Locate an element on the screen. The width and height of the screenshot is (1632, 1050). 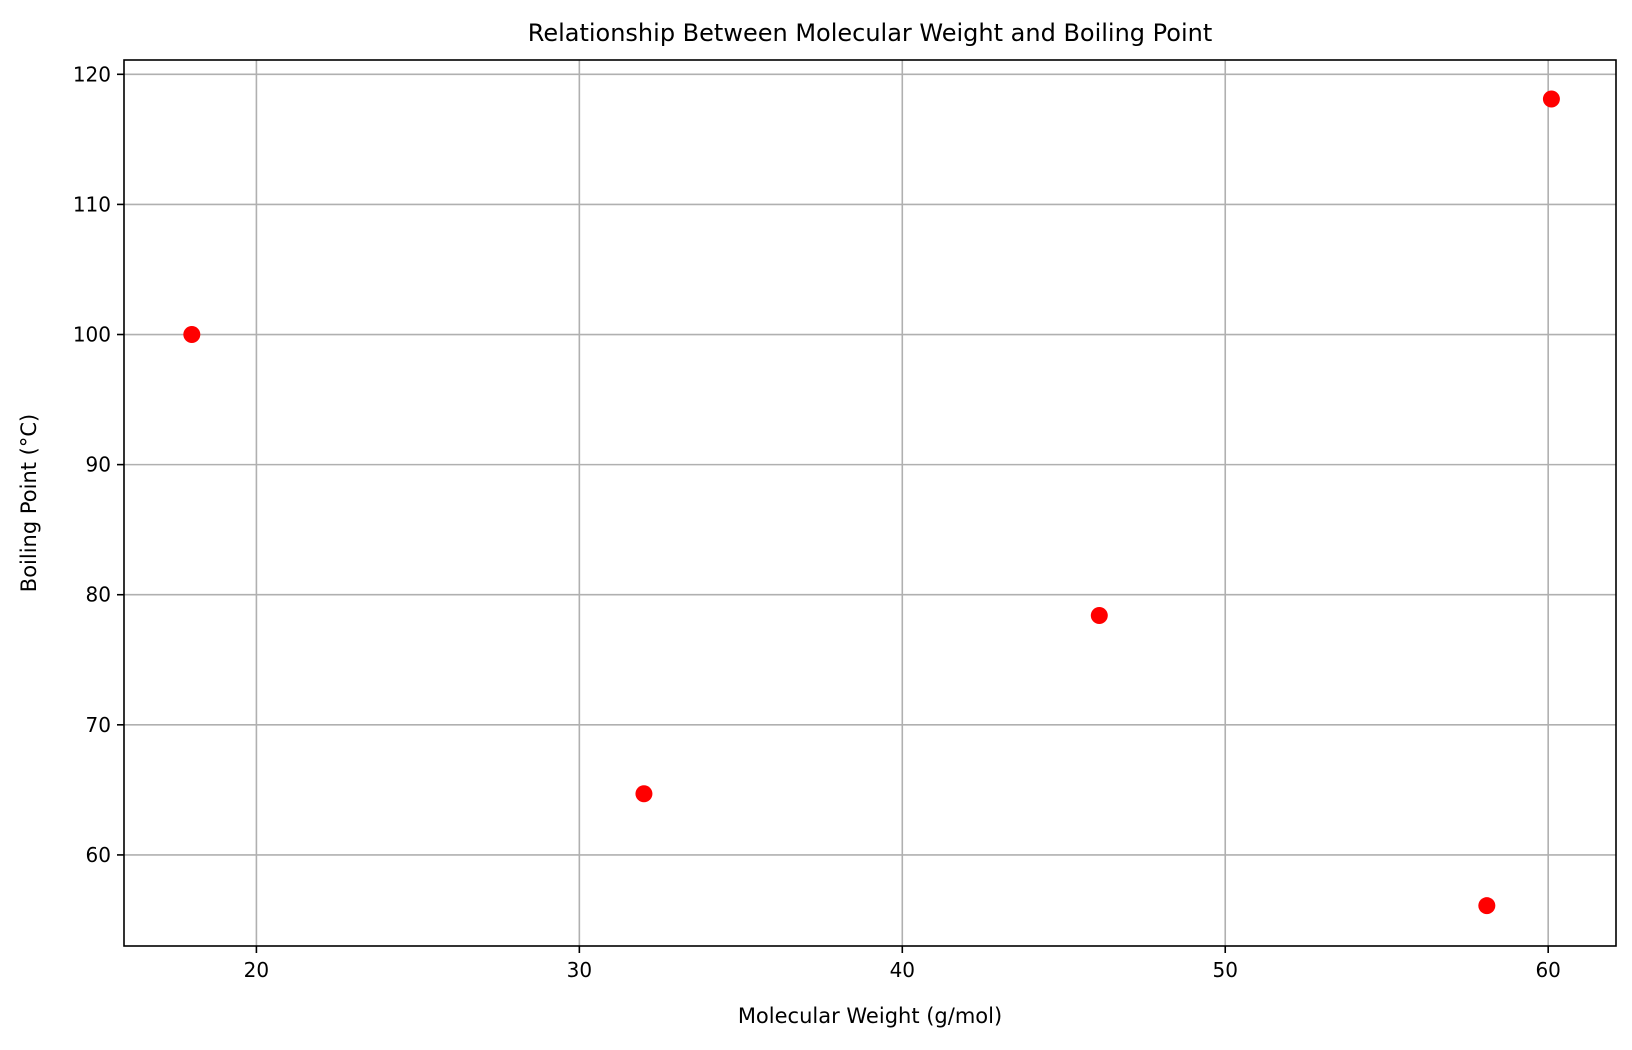
x-tick-label: 20 is located at coordinates (256, 970).